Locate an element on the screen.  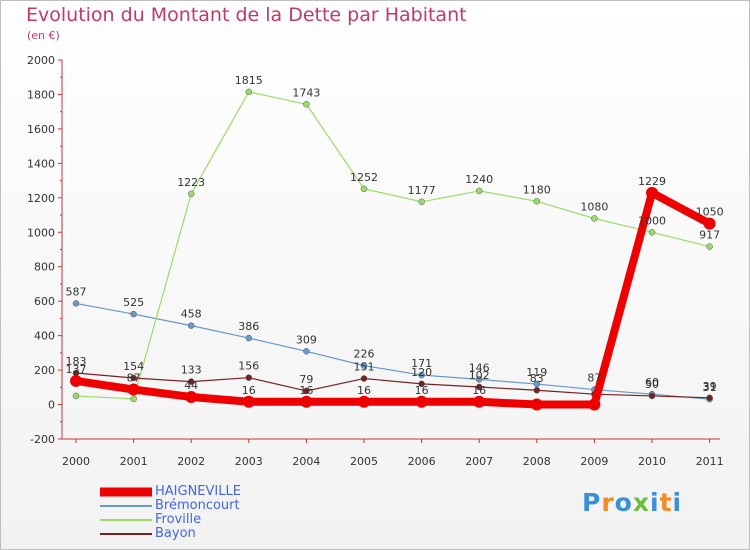
data-label: 458 is located at coordinates (191, 314).